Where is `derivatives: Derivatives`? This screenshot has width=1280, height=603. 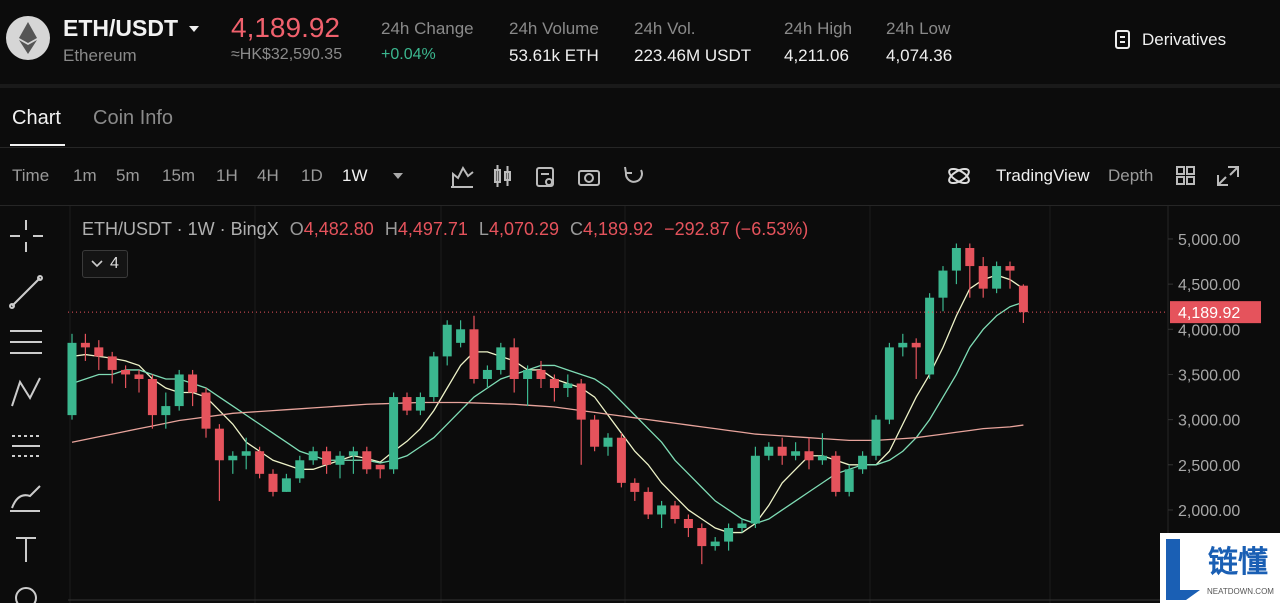 derivatives: Derivatives is located at coordinates (1184, 39).